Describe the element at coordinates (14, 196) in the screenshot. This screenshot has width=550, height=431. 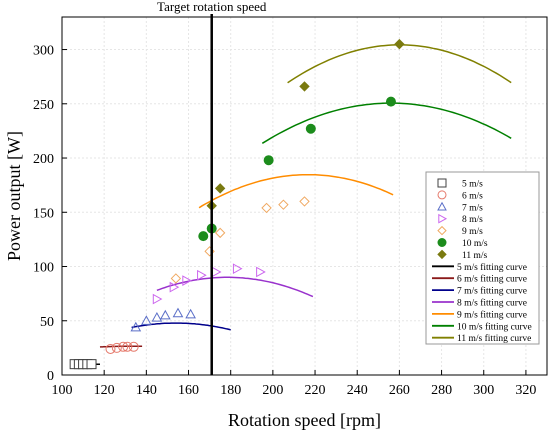
I see `y-axis-label: Power output [W]` at that location.